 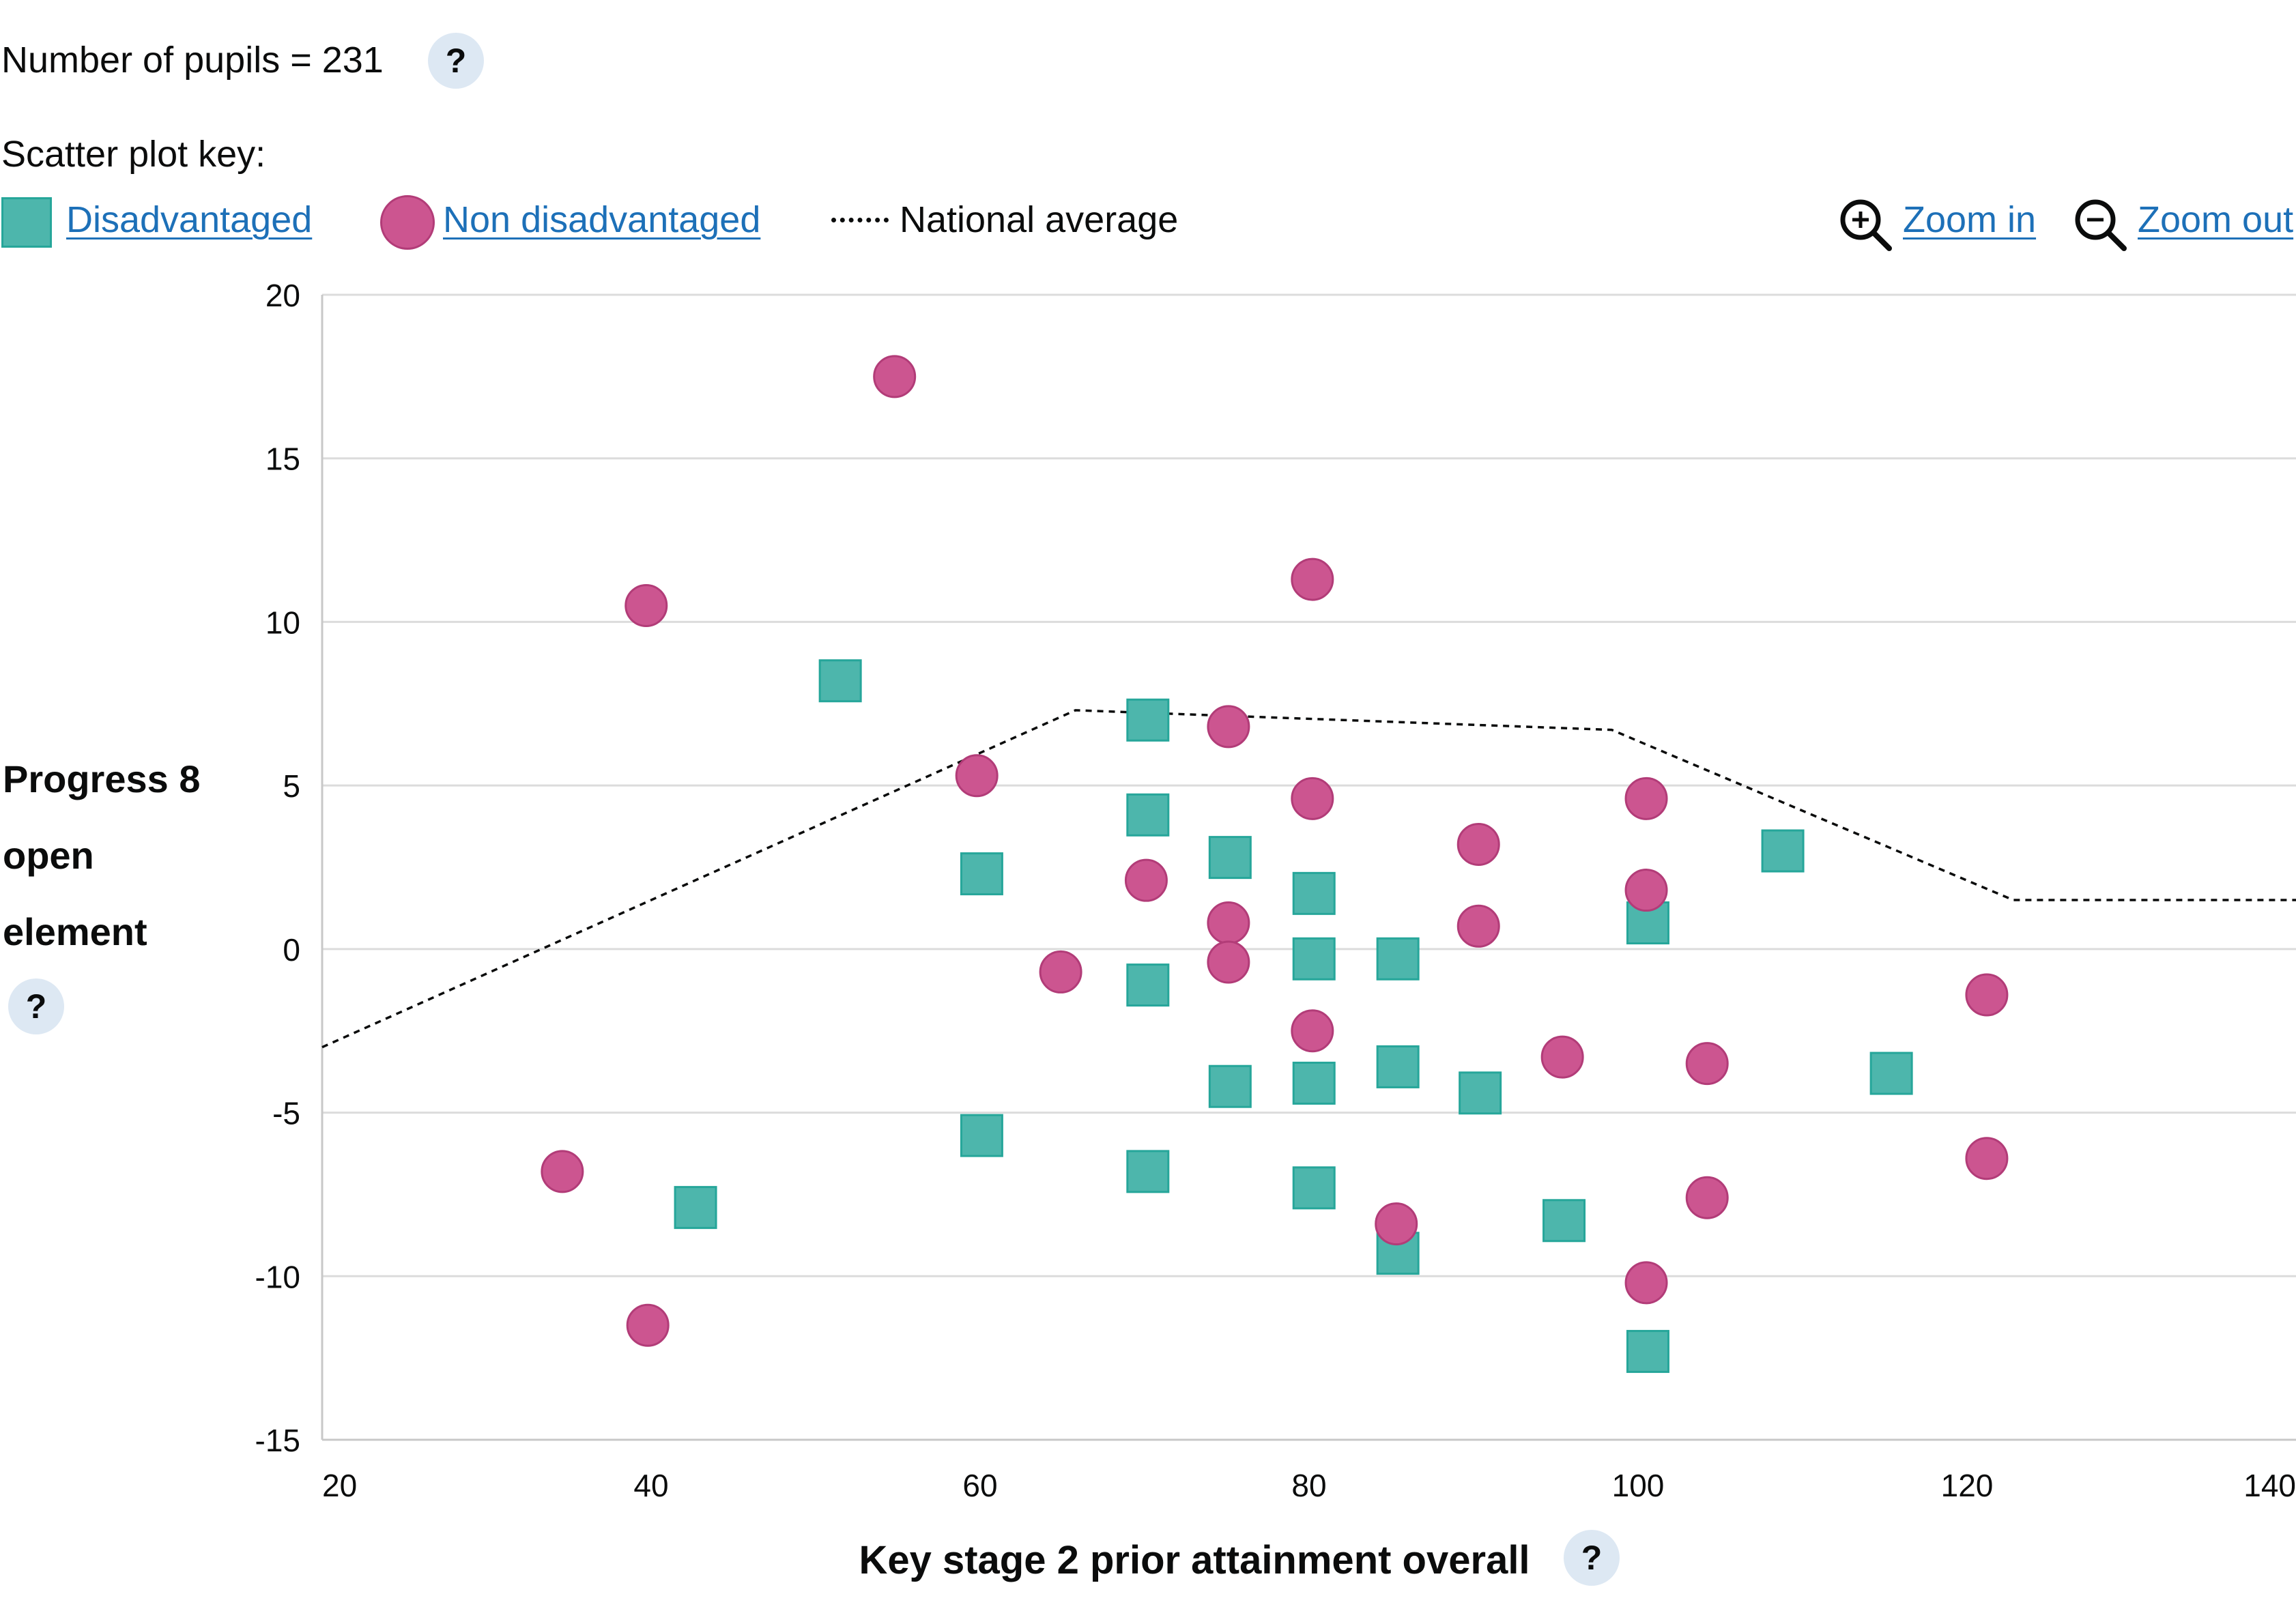 I want to click on pupils-help-icon: ?, so click(x=456, y=61).